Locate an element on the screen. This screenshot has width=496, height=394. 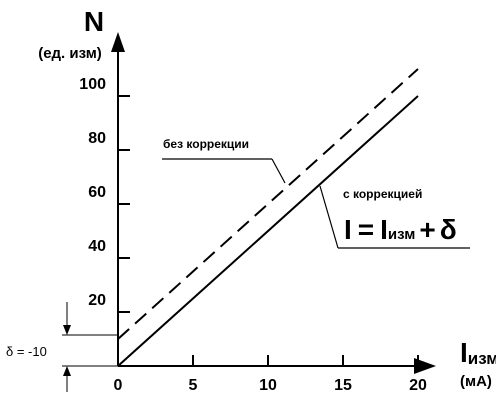
y-tick-label: 80 is located at coordinates (97, 138).